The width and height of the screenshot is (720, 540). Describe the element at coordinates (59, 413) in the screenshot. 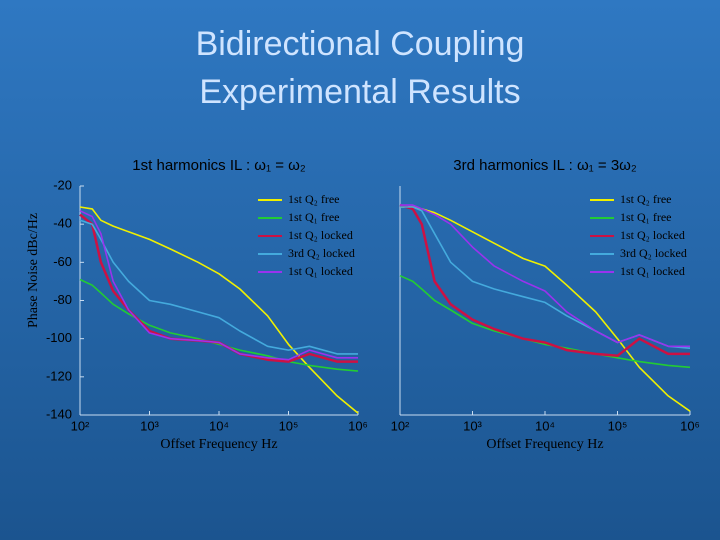

I see `y-tick-label: -140` at that location.